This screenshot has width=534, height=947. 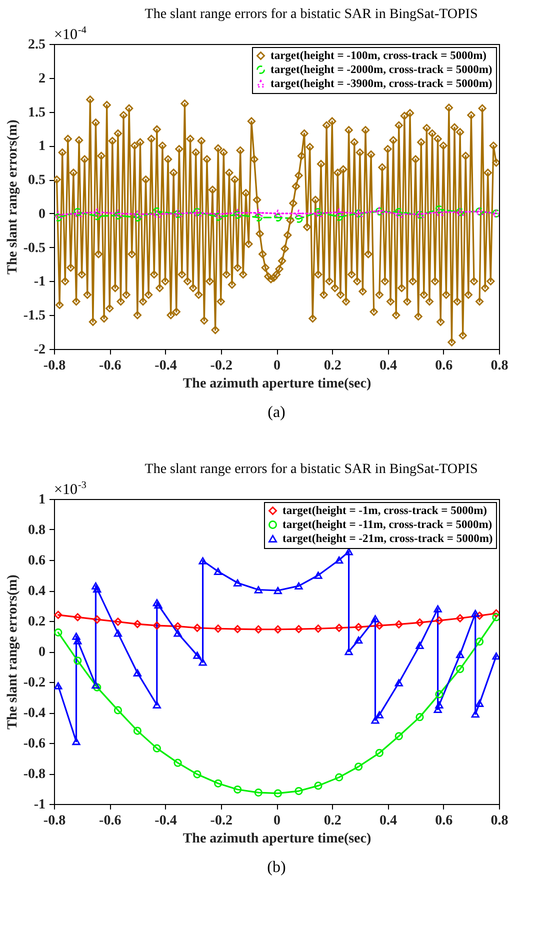 I want to click on y-tick-label: 1.5, so click(x=37, y=112).